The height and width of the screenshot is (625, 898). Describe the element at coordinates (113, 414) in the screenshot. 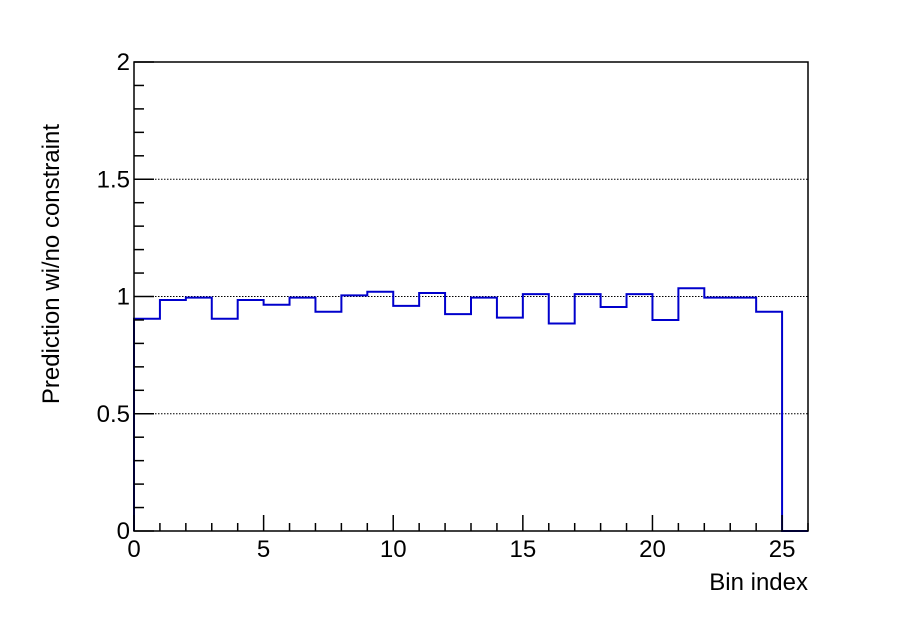

I see `y-tick-label-1: 0.5` at that location.